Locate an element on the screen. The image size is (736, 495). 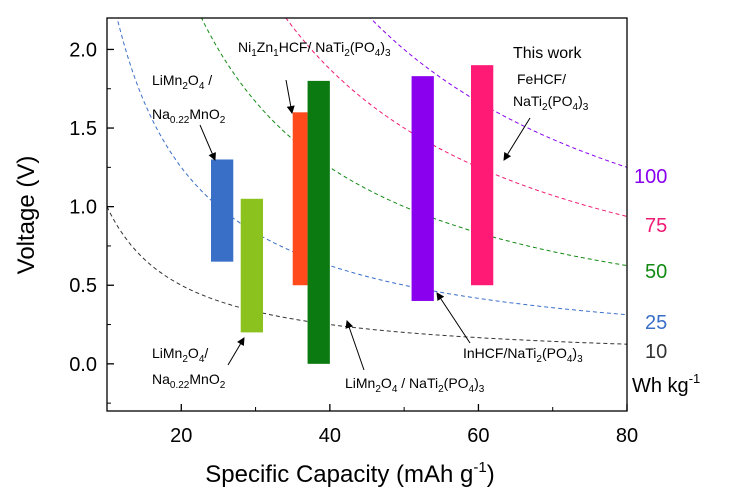
arrow-limn-nati is located at coordinates (355, 345).